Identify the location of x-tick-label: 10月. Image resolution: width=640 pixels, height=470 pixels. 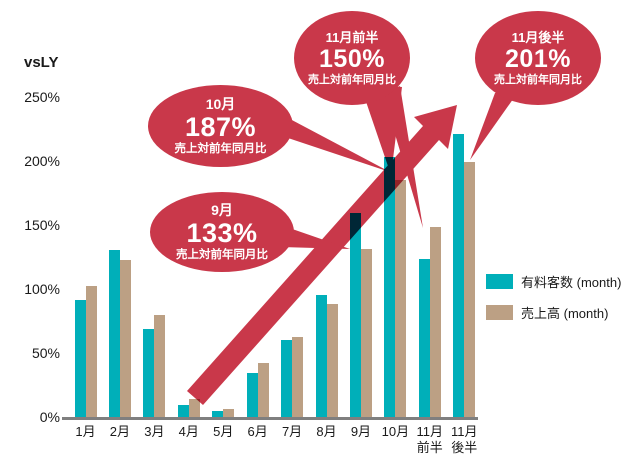
(395, 431).